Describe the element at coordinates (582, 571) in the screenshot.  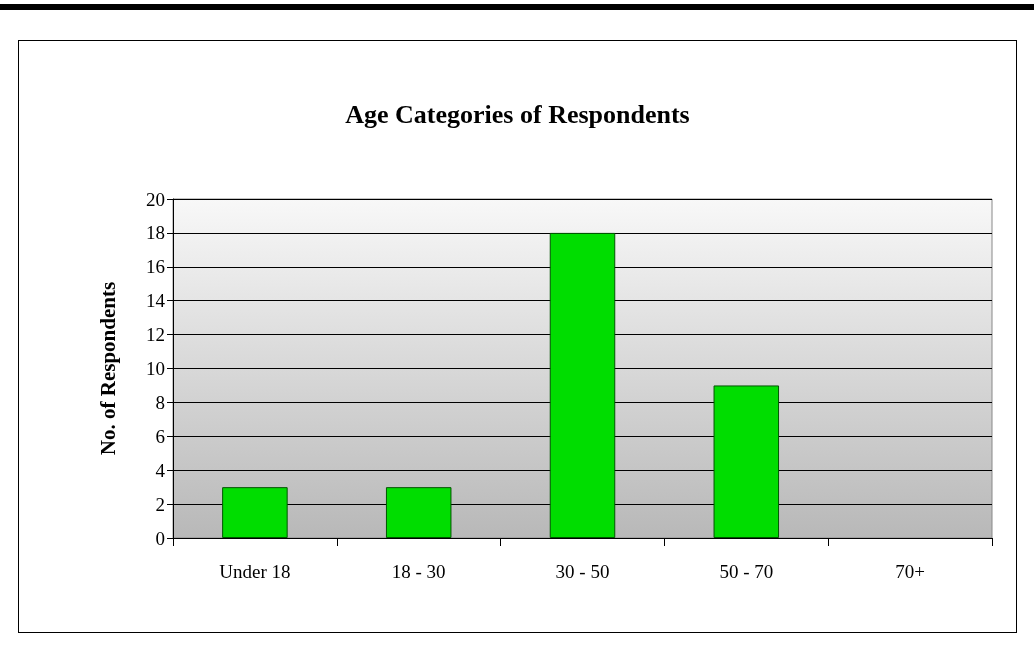
I see `x-tick-label: 30 - 50` at that location.